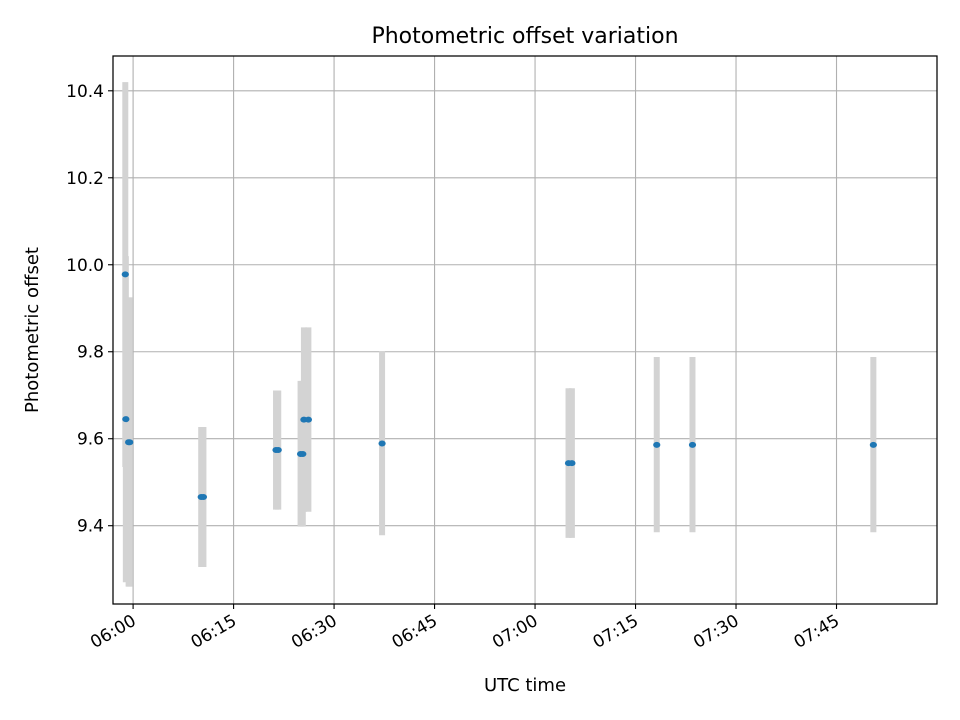  What do you see at coordinates (85, 92) in the screenshot?
I see `y-tick-label: 10.4` at bounding box center [85, 92].